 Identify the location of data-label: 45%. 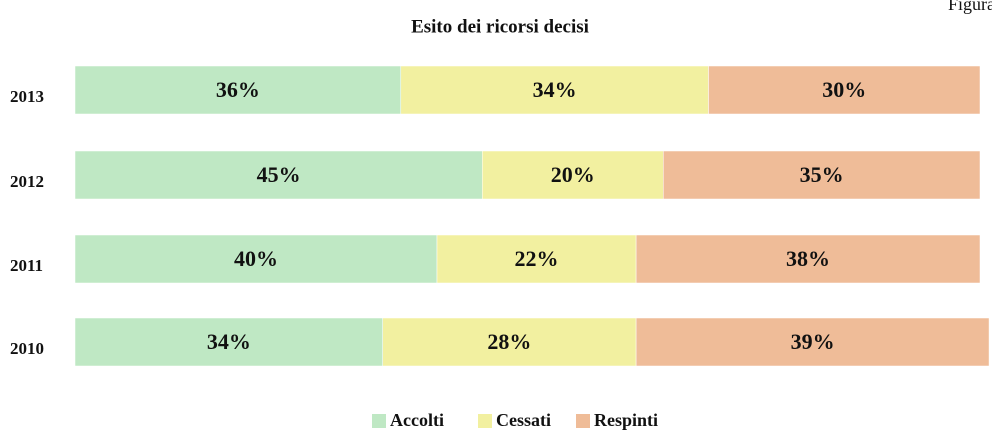
(279, 174).